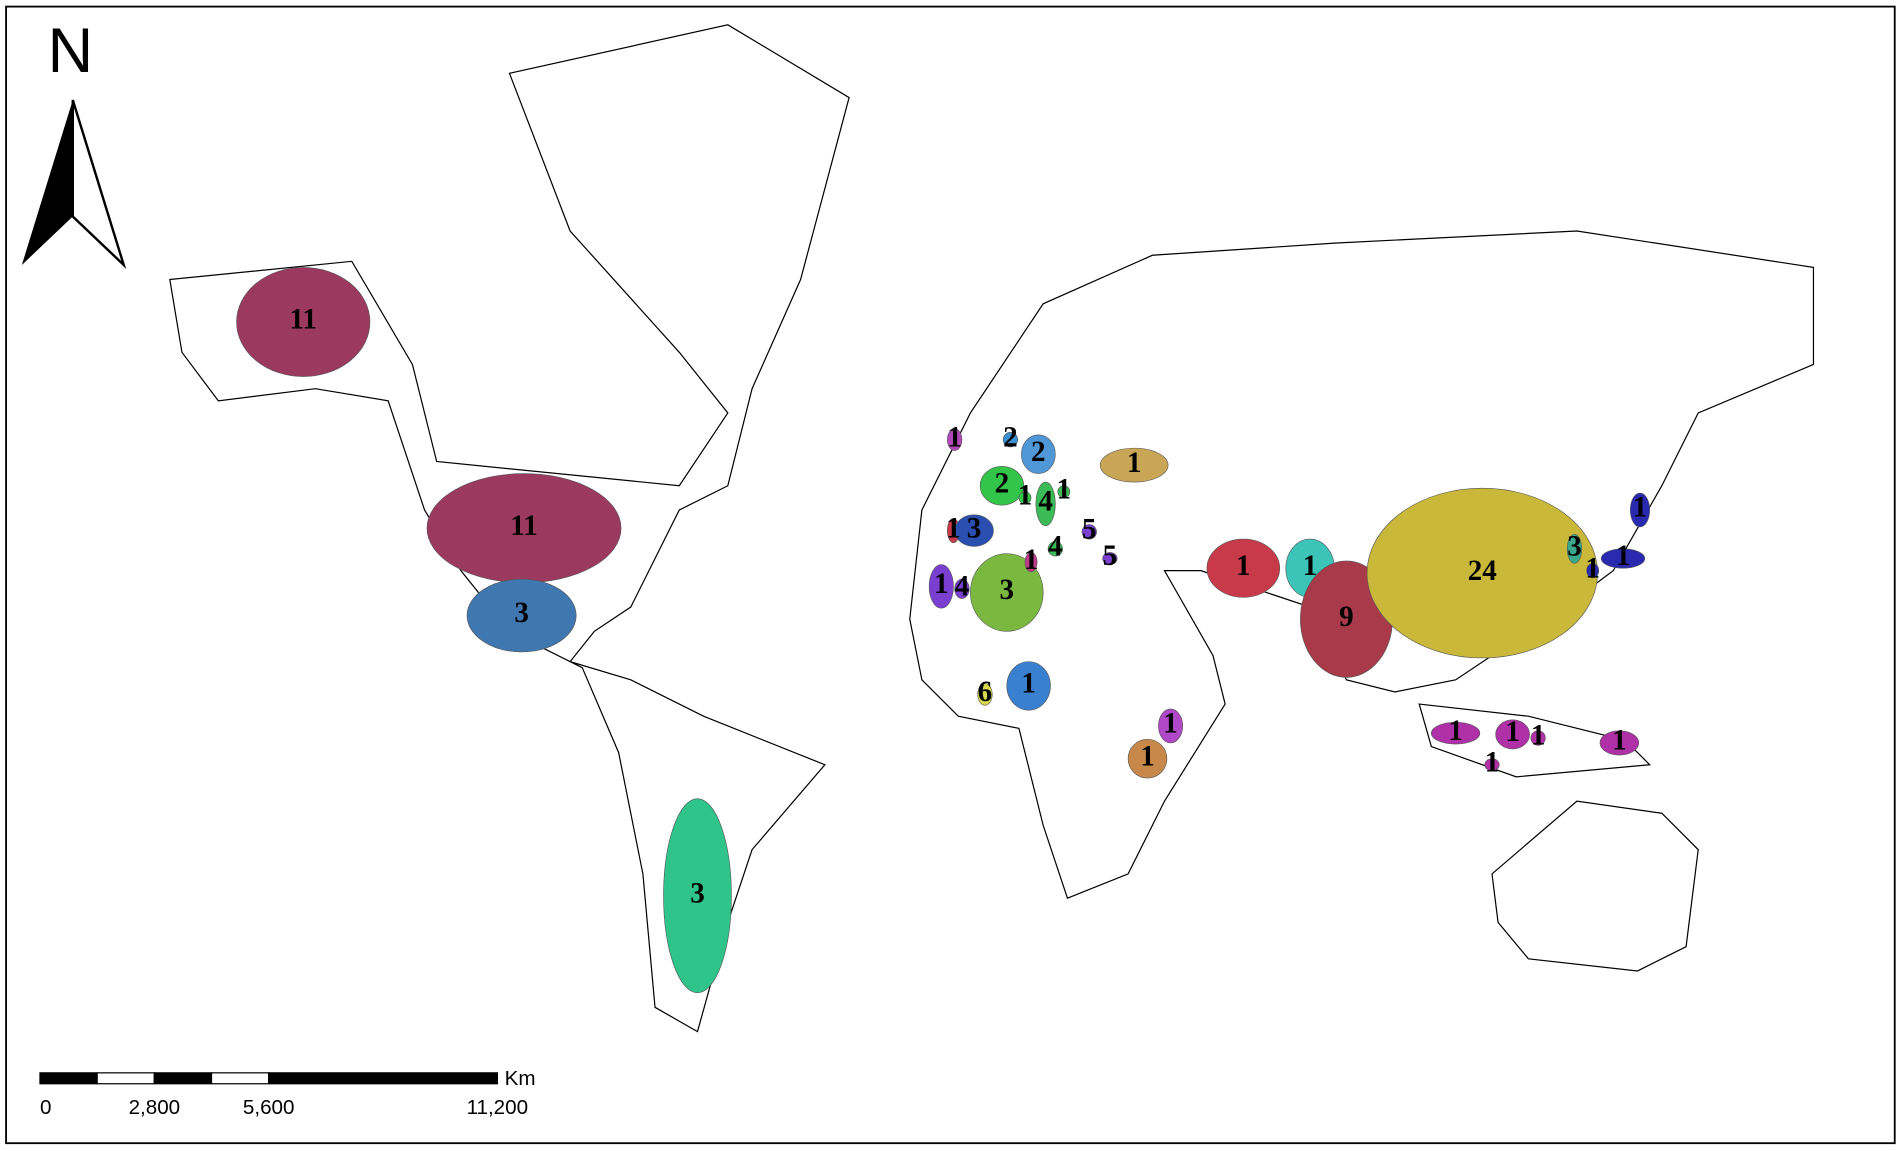 This screenshot has width=1902, height=1151. Describe the element at coordinates (99, 184) in the screenshot. I see `north-arrow-right` at that location.